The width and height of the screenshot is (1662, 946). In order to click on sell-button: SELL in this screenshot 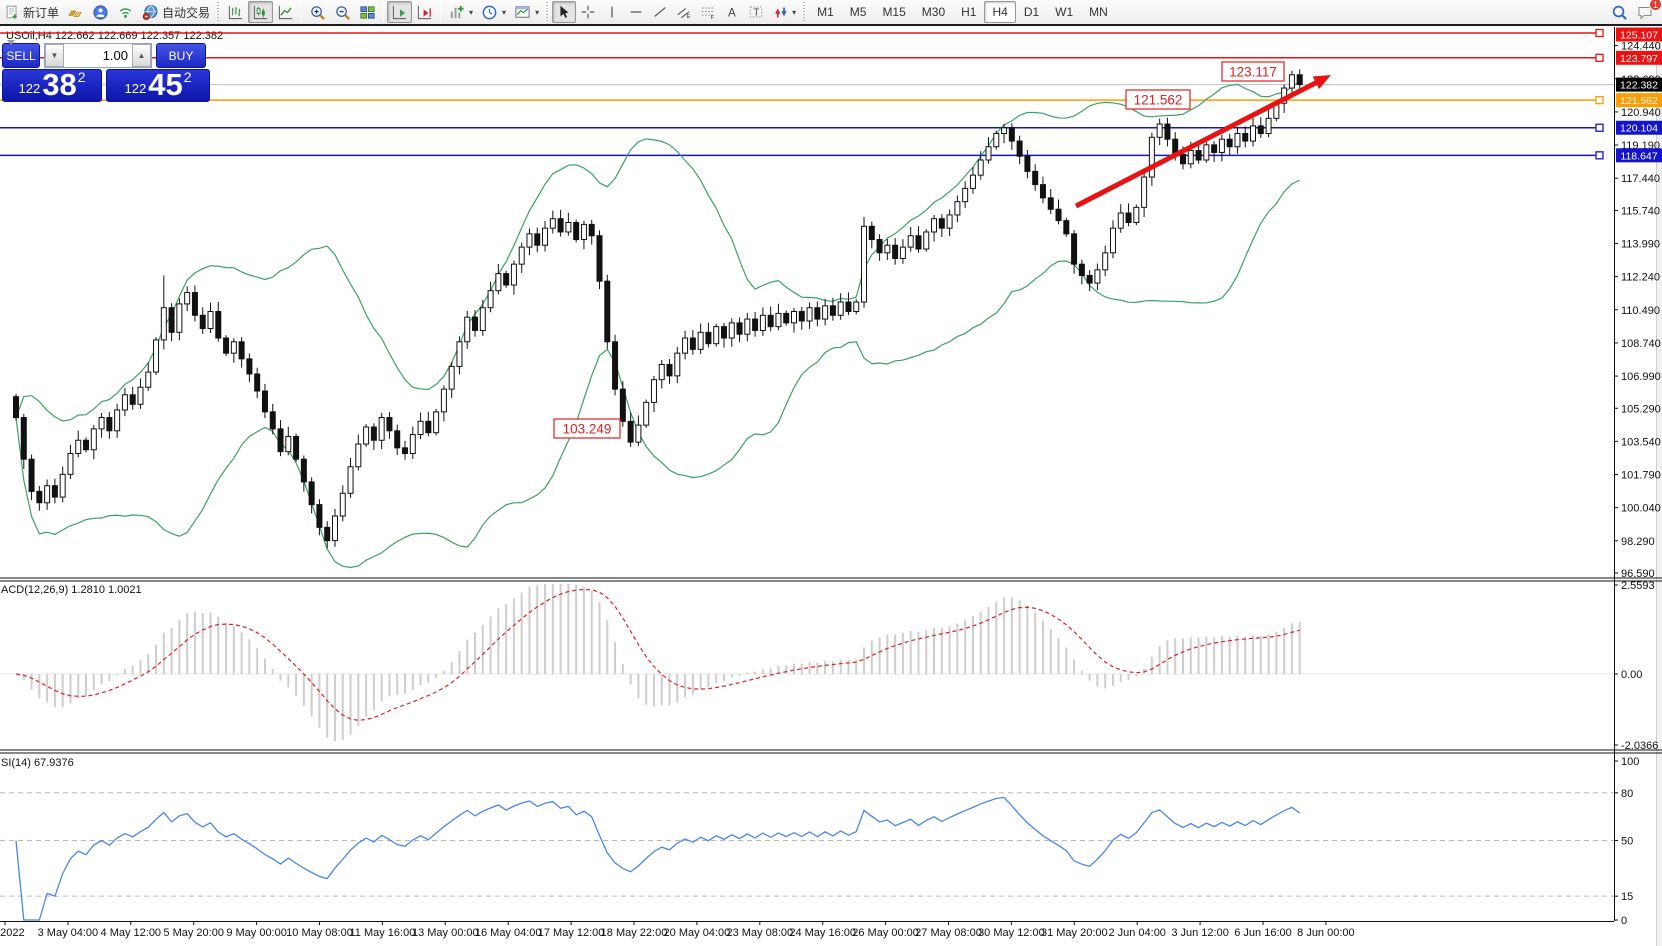, I will do `click(21, 55)`.